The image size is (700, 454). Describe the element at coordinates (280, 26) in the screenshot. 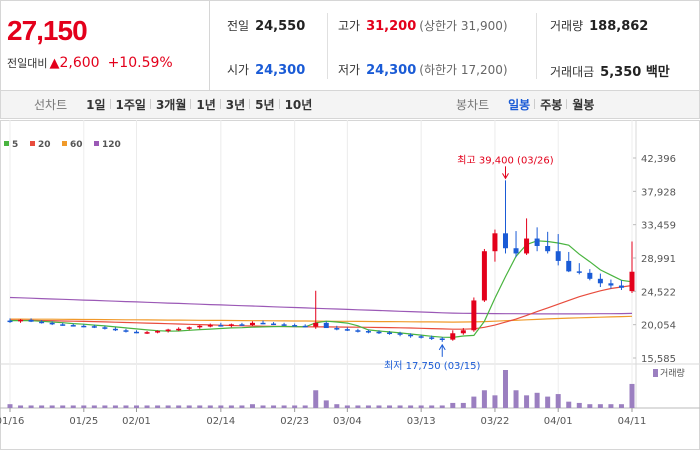

I see `prev-close-value: 24,550` at that location.